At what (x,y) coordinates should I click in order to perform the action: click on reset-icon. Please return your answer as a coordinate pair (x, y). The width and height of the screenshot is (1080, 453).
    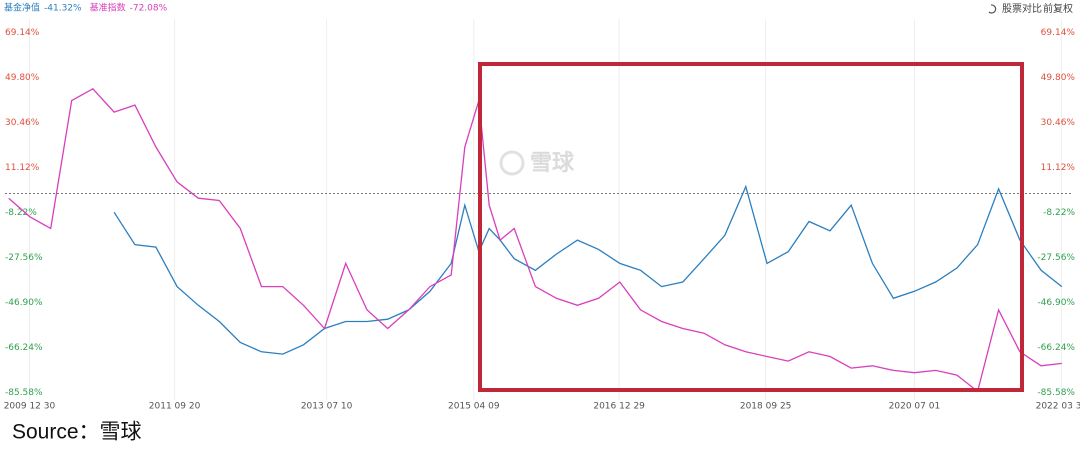
    Looking at the image, I should click on (992, 9).